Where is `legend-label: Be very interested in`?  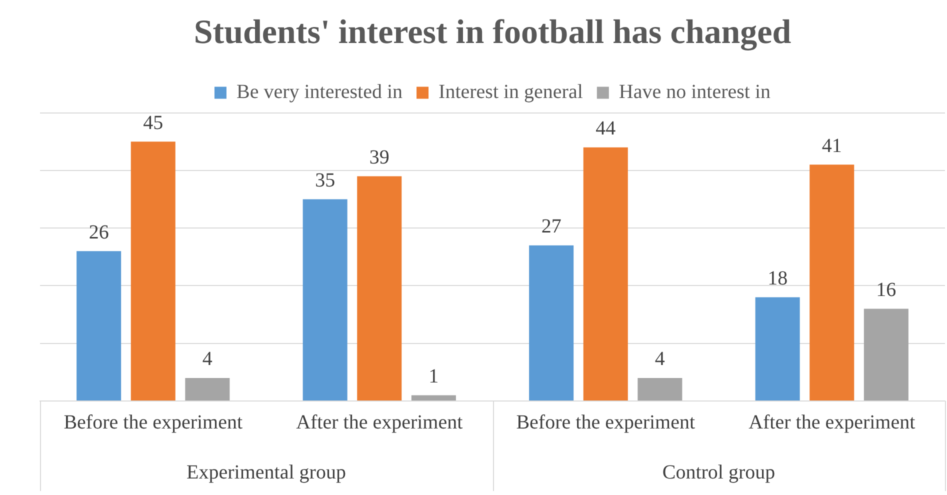 legend-label: Be very interested in is located at coordinates (319, 92).